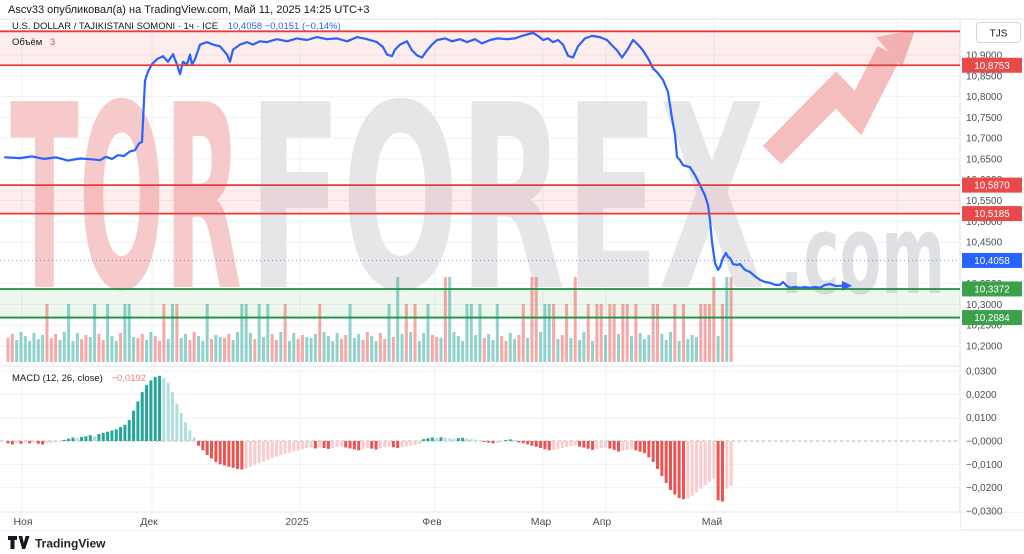 This screenshot has height=554, width=1024. I want to click on time-scale-area, so click(480, 521).